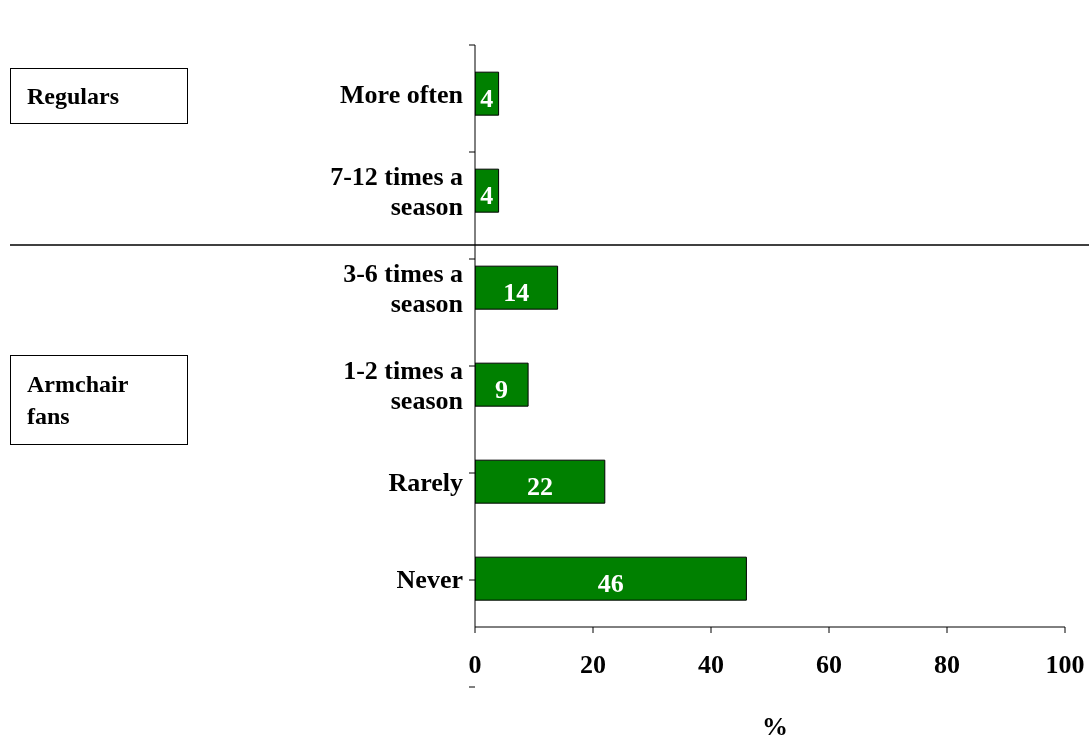  I want to click on y-tick-label: 1-2 times a season, so click(403, 384).